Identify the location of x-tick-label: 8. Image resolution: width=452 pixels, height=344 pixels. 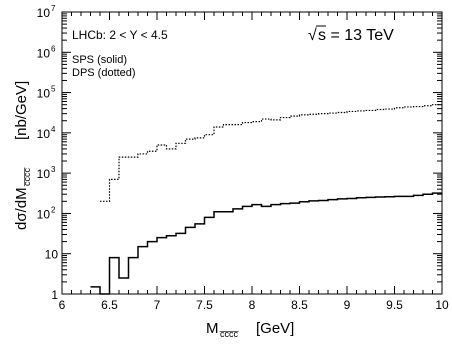
(252, 305).